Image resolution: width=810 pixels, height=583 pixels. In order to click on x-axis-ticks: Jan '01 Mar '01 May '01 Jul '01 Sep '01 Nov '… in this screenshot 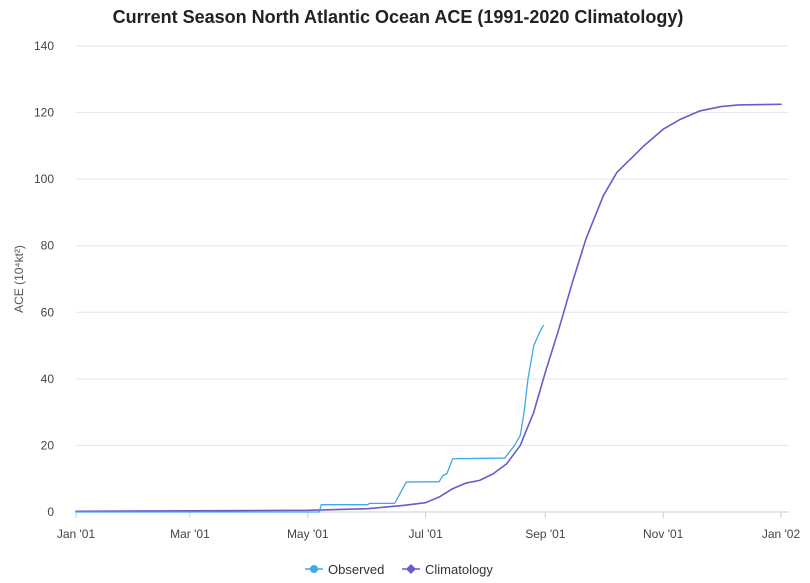, I will do `click(429, 526)`.